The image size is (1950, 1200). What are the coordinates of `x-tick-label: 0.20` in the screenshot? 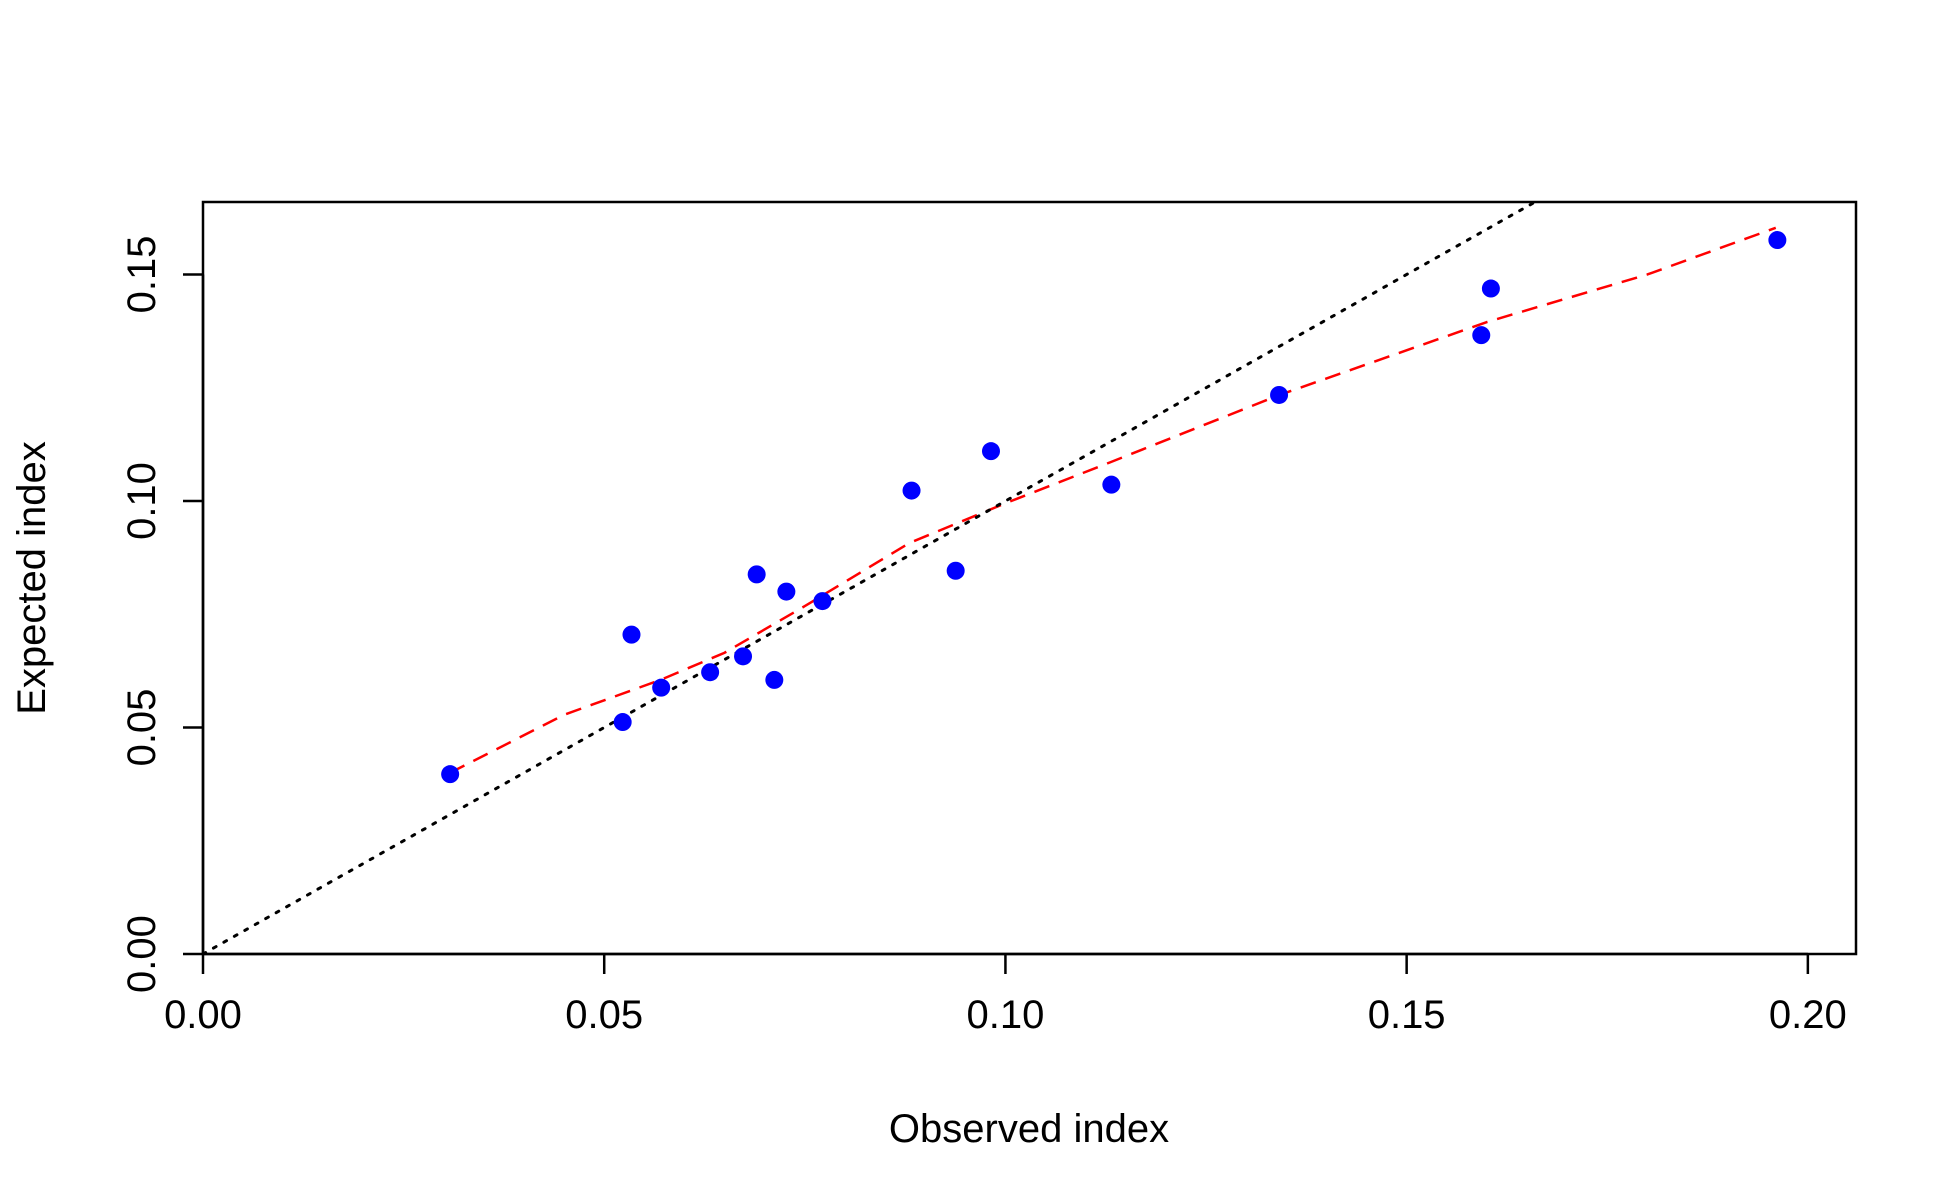 It's located at (1808, 1015).